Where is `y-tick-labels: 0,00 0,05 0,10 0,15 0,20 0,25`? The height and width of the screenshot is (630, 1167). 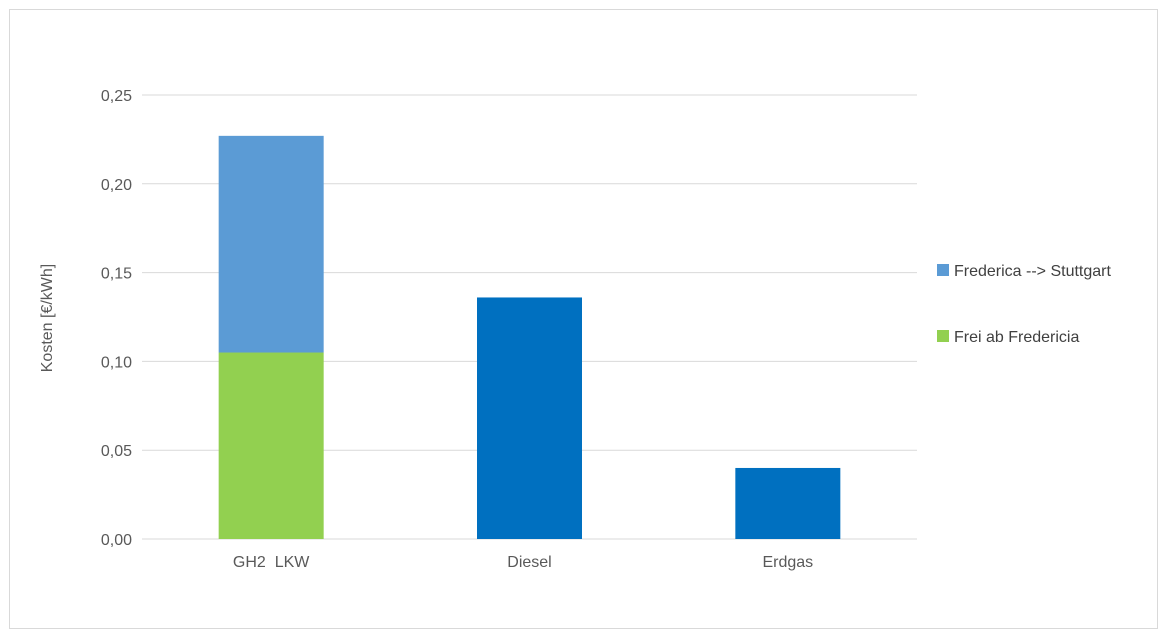
y-tick-labels: 0,00 0,05 0,10 0,15 0,20 0,25 is located at coordinates (116, 318).